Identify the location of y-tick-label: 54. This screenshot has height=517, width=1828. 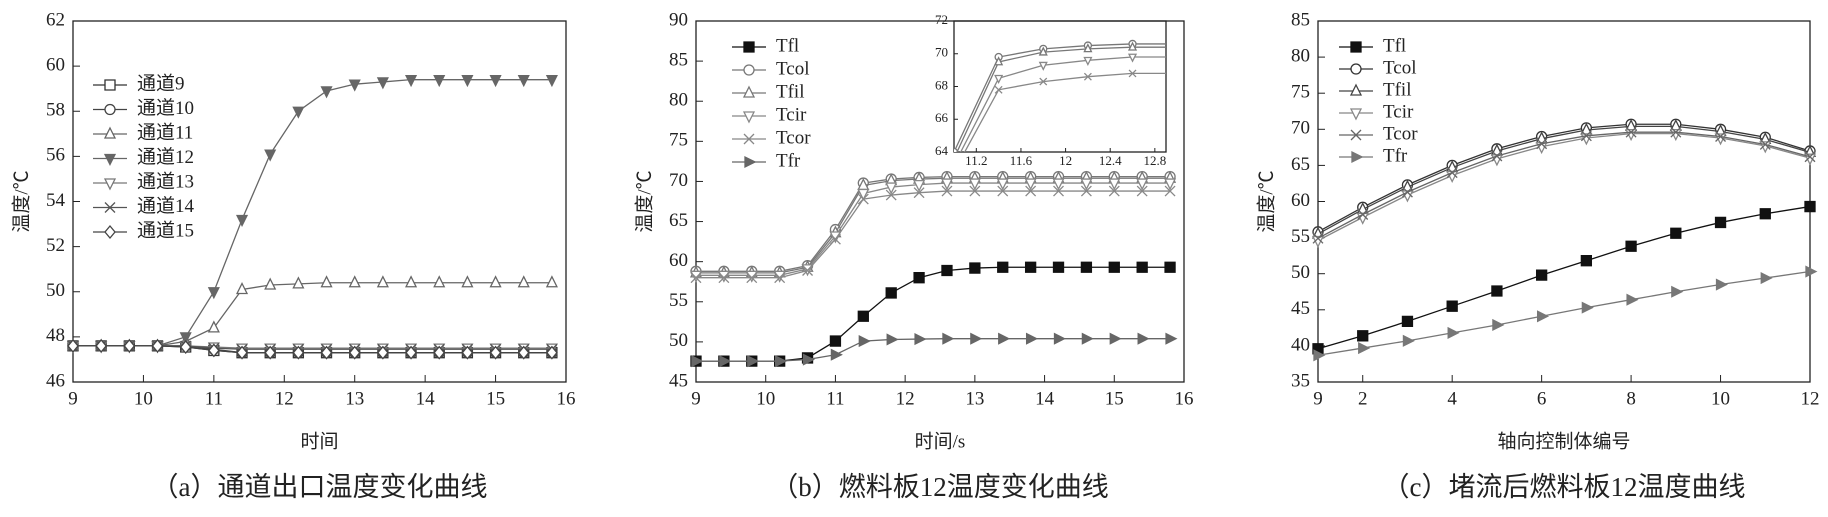
(56, 200).